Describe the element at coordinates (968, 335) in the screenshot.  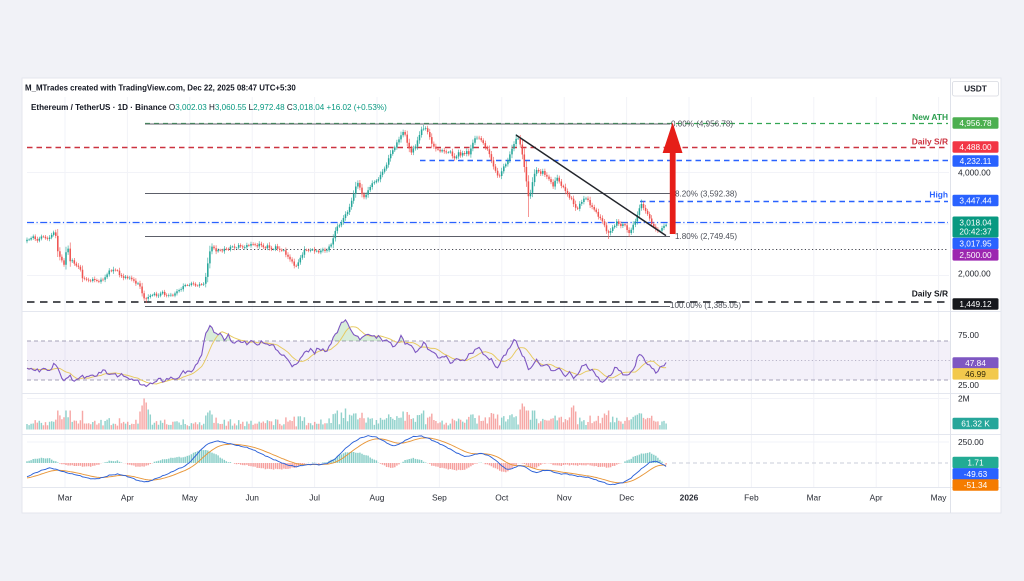
I see `svg-text: 75.00` at that location.